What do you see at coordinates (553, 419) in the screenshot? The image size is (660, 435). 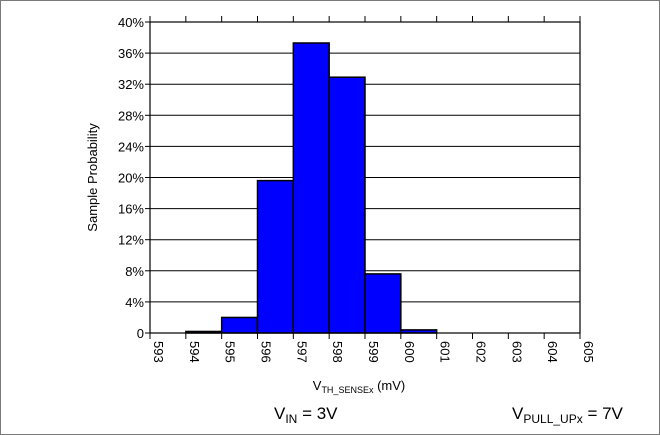 I see `condition-vpull-sub: PULL_UPx` at bounding box center [553, 419].